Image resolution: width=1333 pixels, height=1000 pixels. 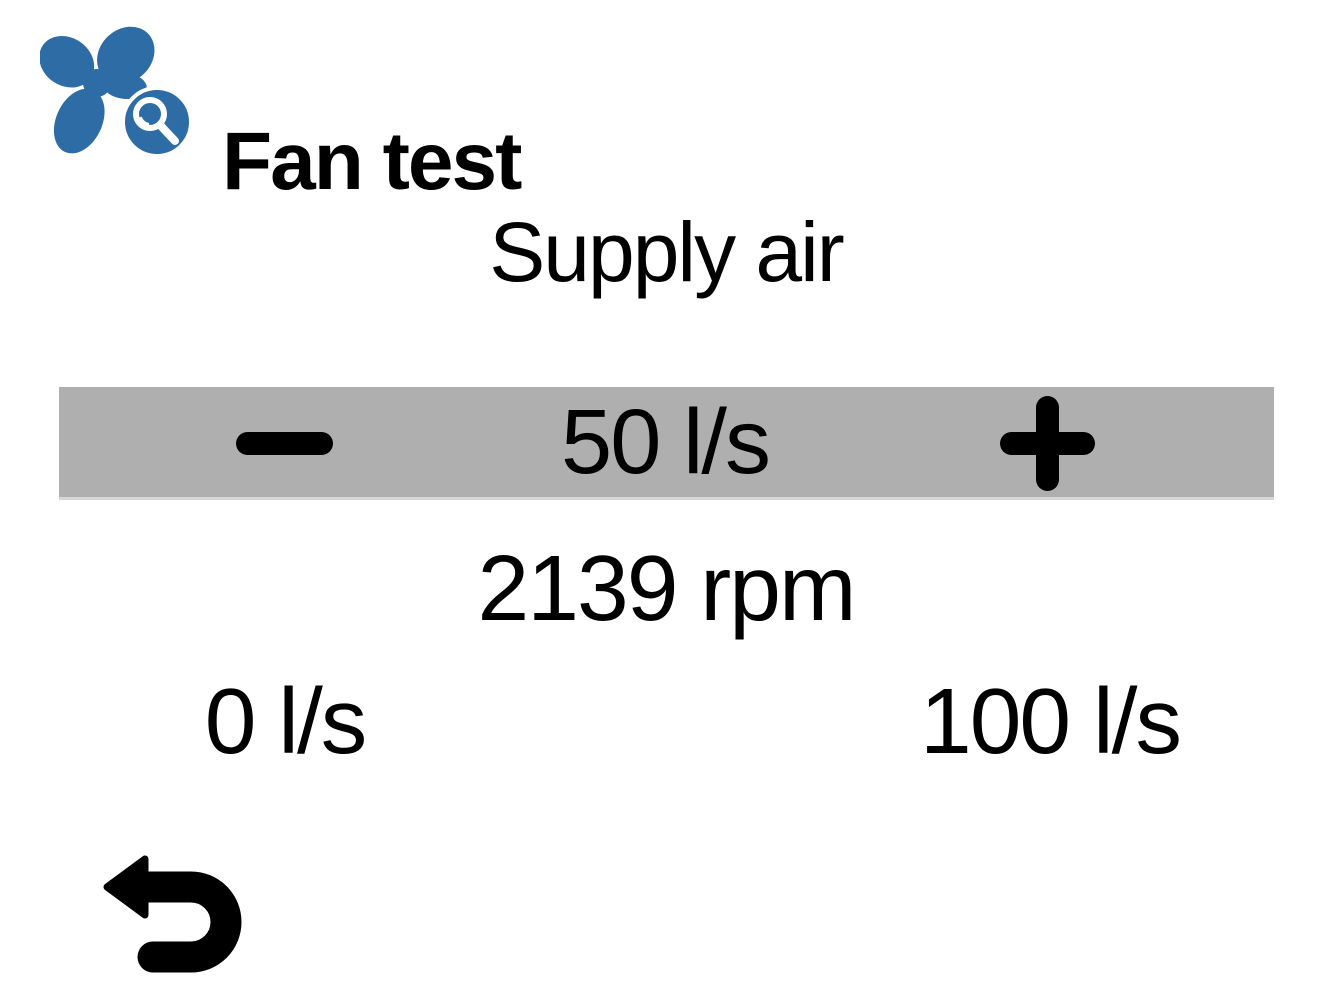 I want to click on page-title: Fan test, so click(x=372, y=161).